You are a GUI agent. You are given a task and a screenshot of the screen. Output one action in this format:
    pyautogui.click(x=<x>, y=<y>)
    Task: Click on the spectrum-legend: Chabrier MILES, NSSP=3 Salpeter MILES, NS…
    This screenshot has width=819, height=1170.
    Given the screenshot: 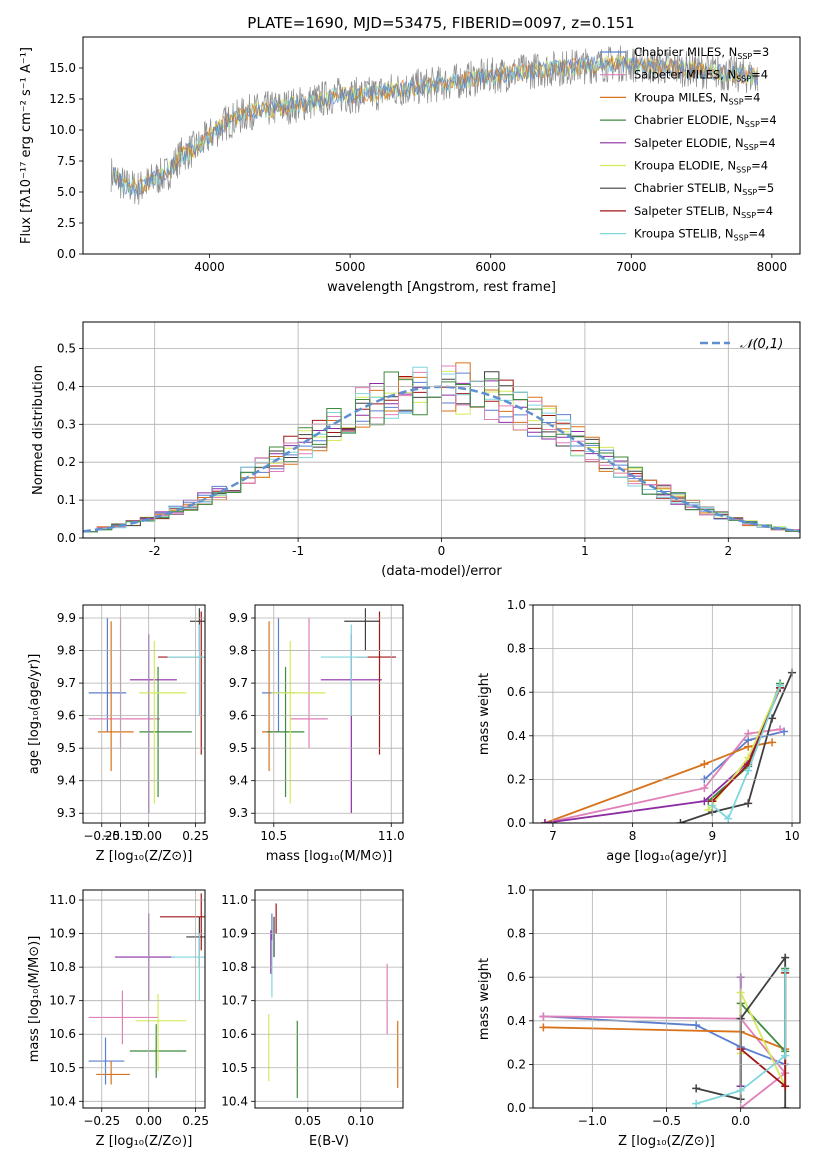 What is the action you would take?
    pyautogui.click(x=688, y=144)
    